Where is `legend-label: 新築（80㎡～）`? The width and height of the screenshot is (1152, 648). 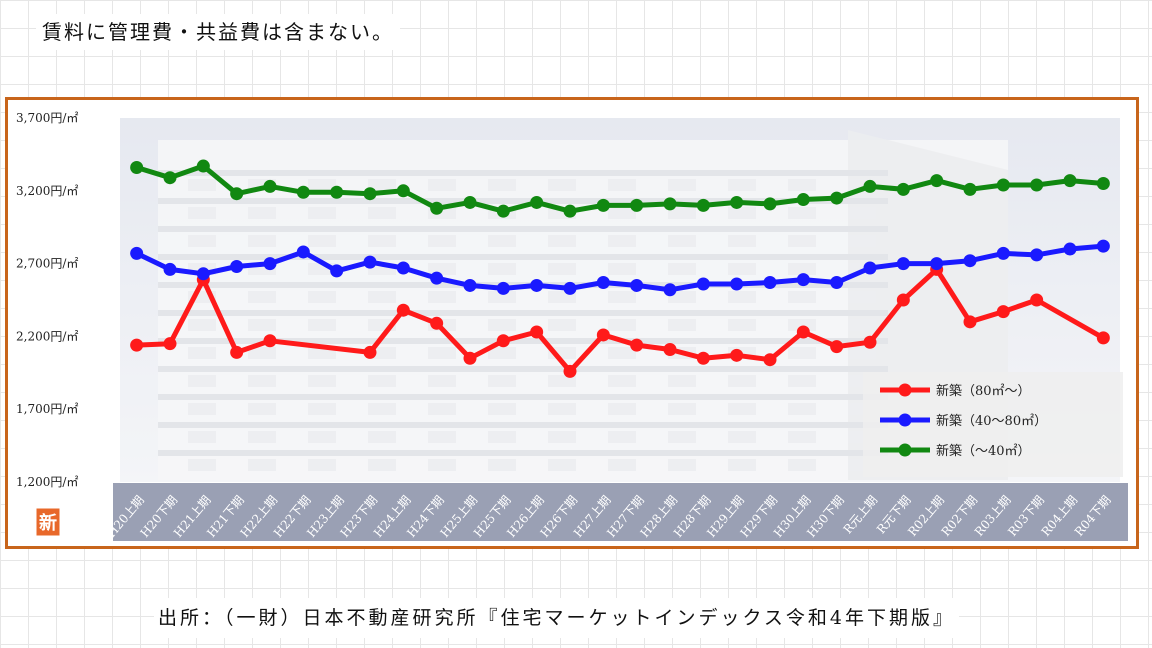 legend-label: 新築（80㎡～） is located at coordinates (983, 391).